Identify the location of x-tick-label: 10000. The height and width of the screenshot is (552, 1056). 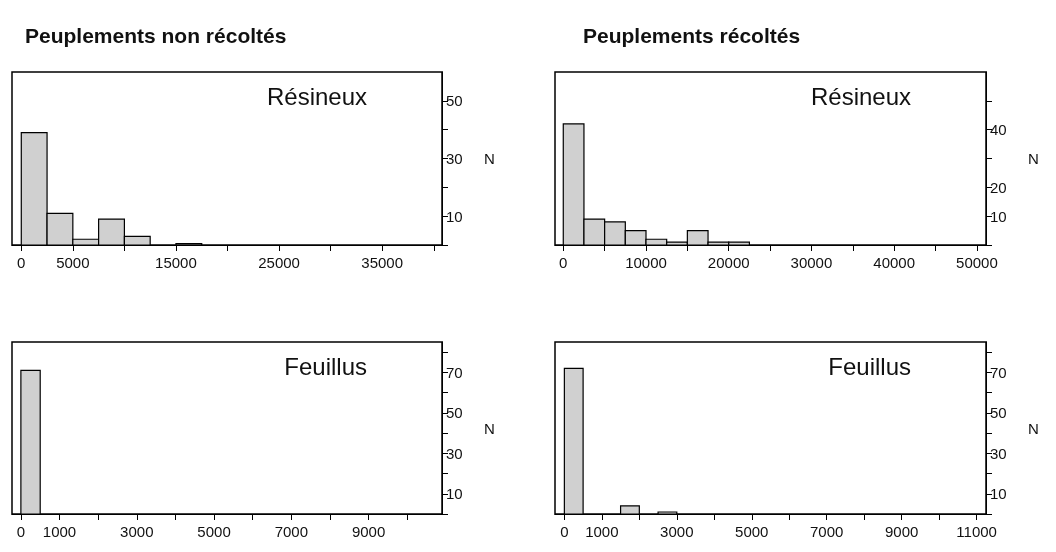
(646, 262).